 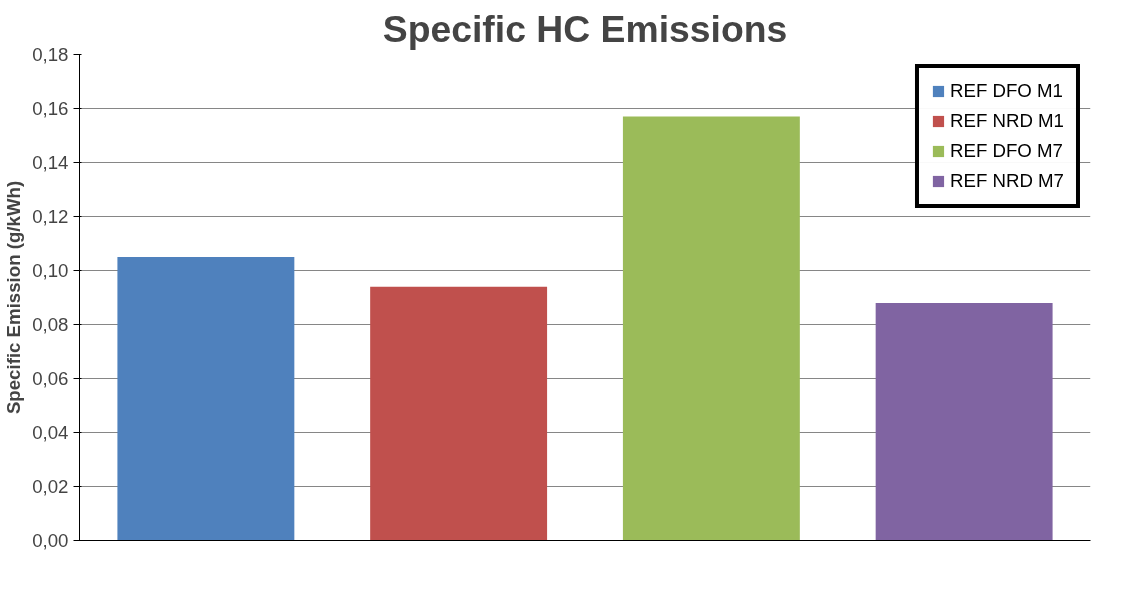 I want to click on y-tick-label: 0,06, so click(x=50, y=378).